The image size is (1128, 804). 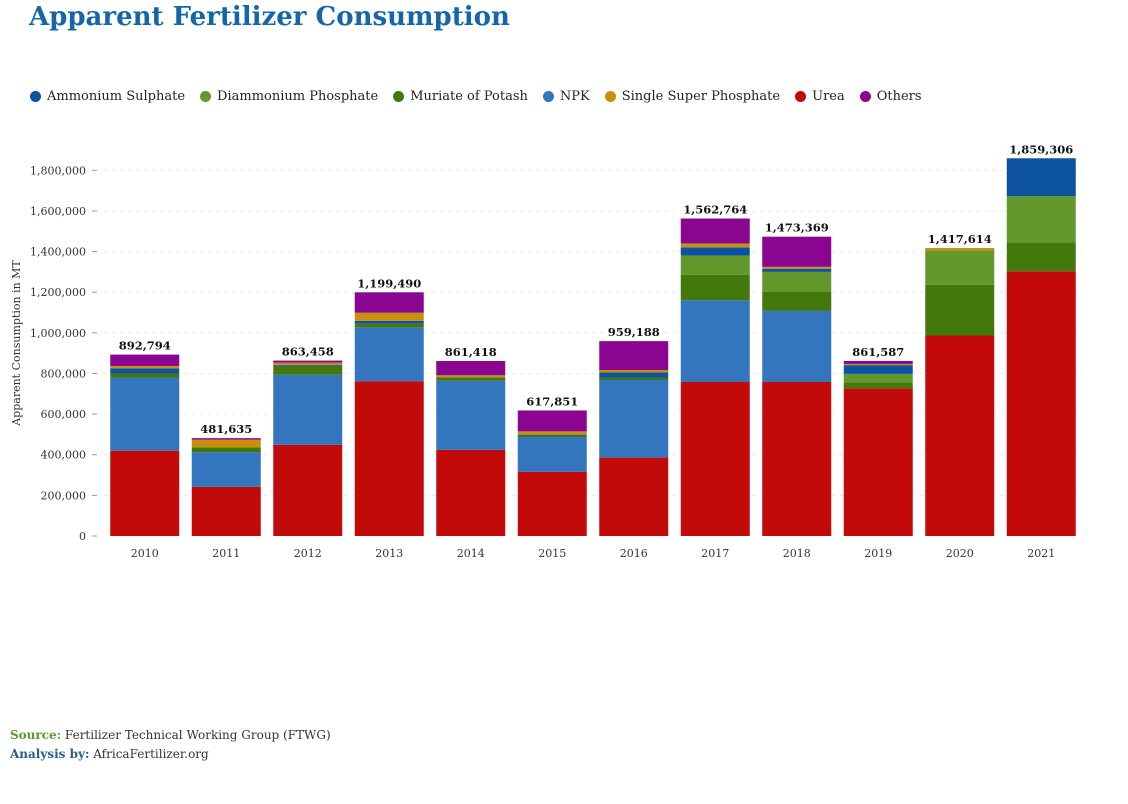 I want to click on x-tick-label: 2010, so click(x=145, y=553).